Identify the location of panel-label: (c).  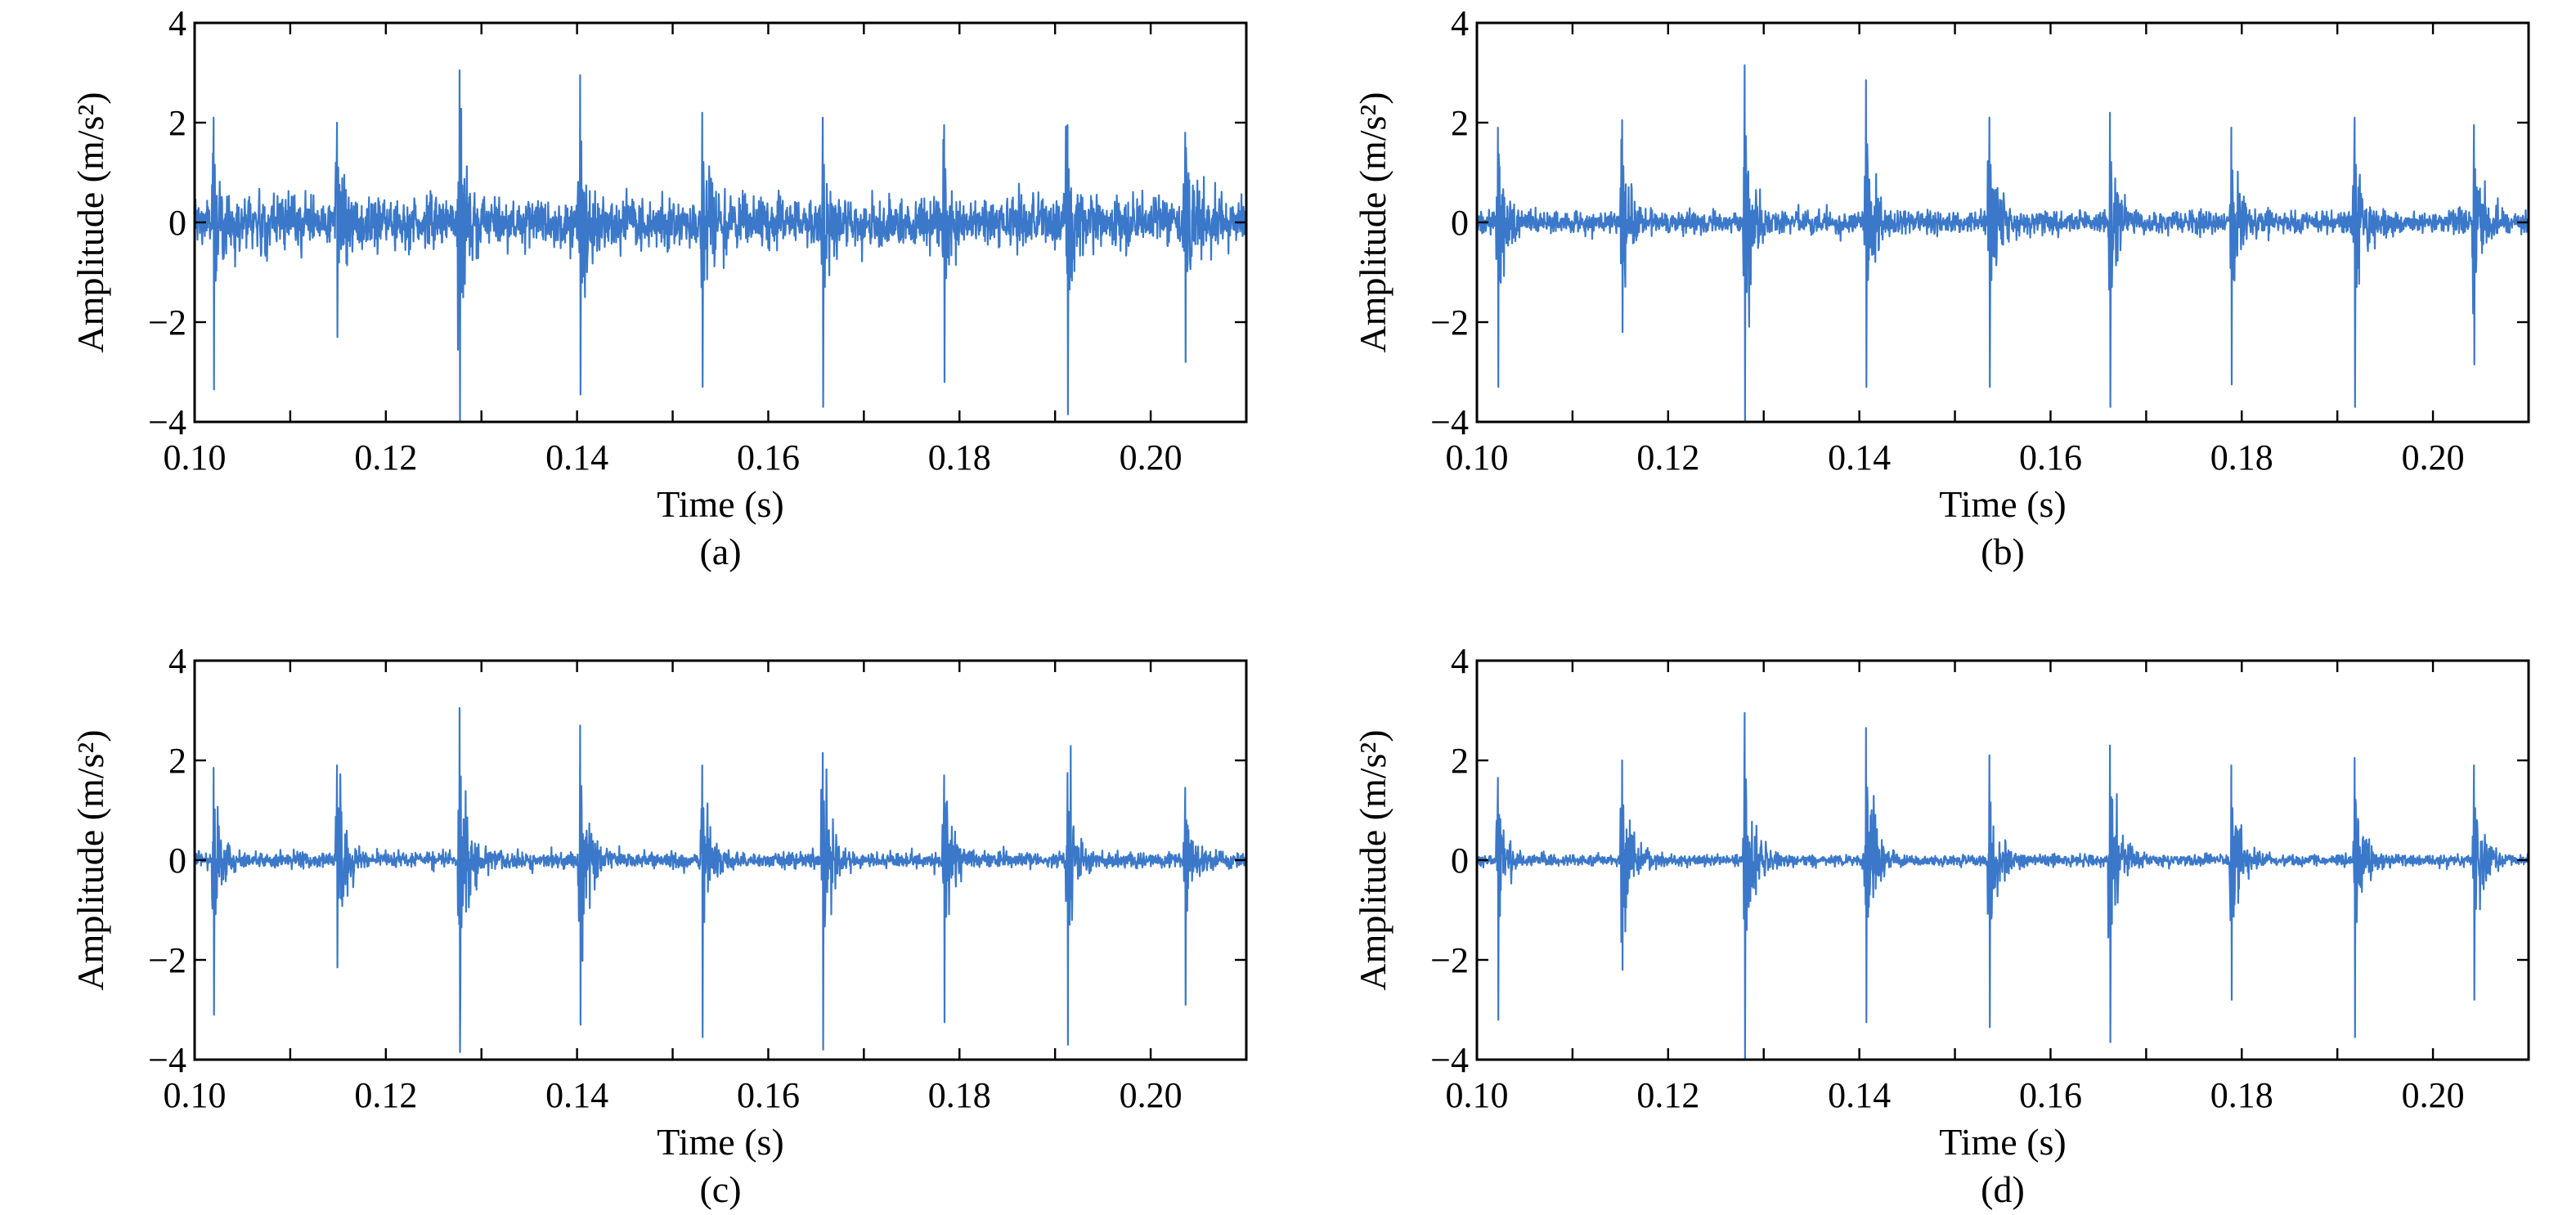
(720, 1189).